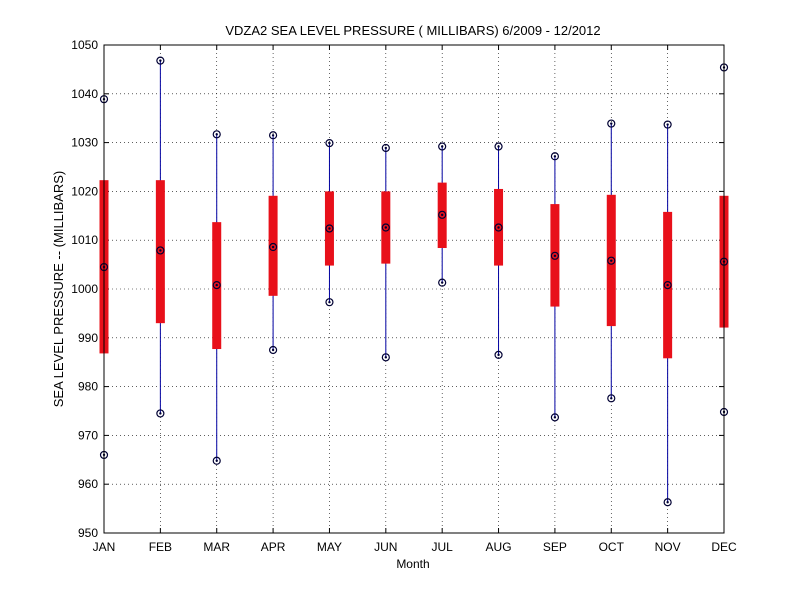  Describe the element at coordinates (668, 547) in the screenshot. I see `x-tick-label: NOV` at that location.